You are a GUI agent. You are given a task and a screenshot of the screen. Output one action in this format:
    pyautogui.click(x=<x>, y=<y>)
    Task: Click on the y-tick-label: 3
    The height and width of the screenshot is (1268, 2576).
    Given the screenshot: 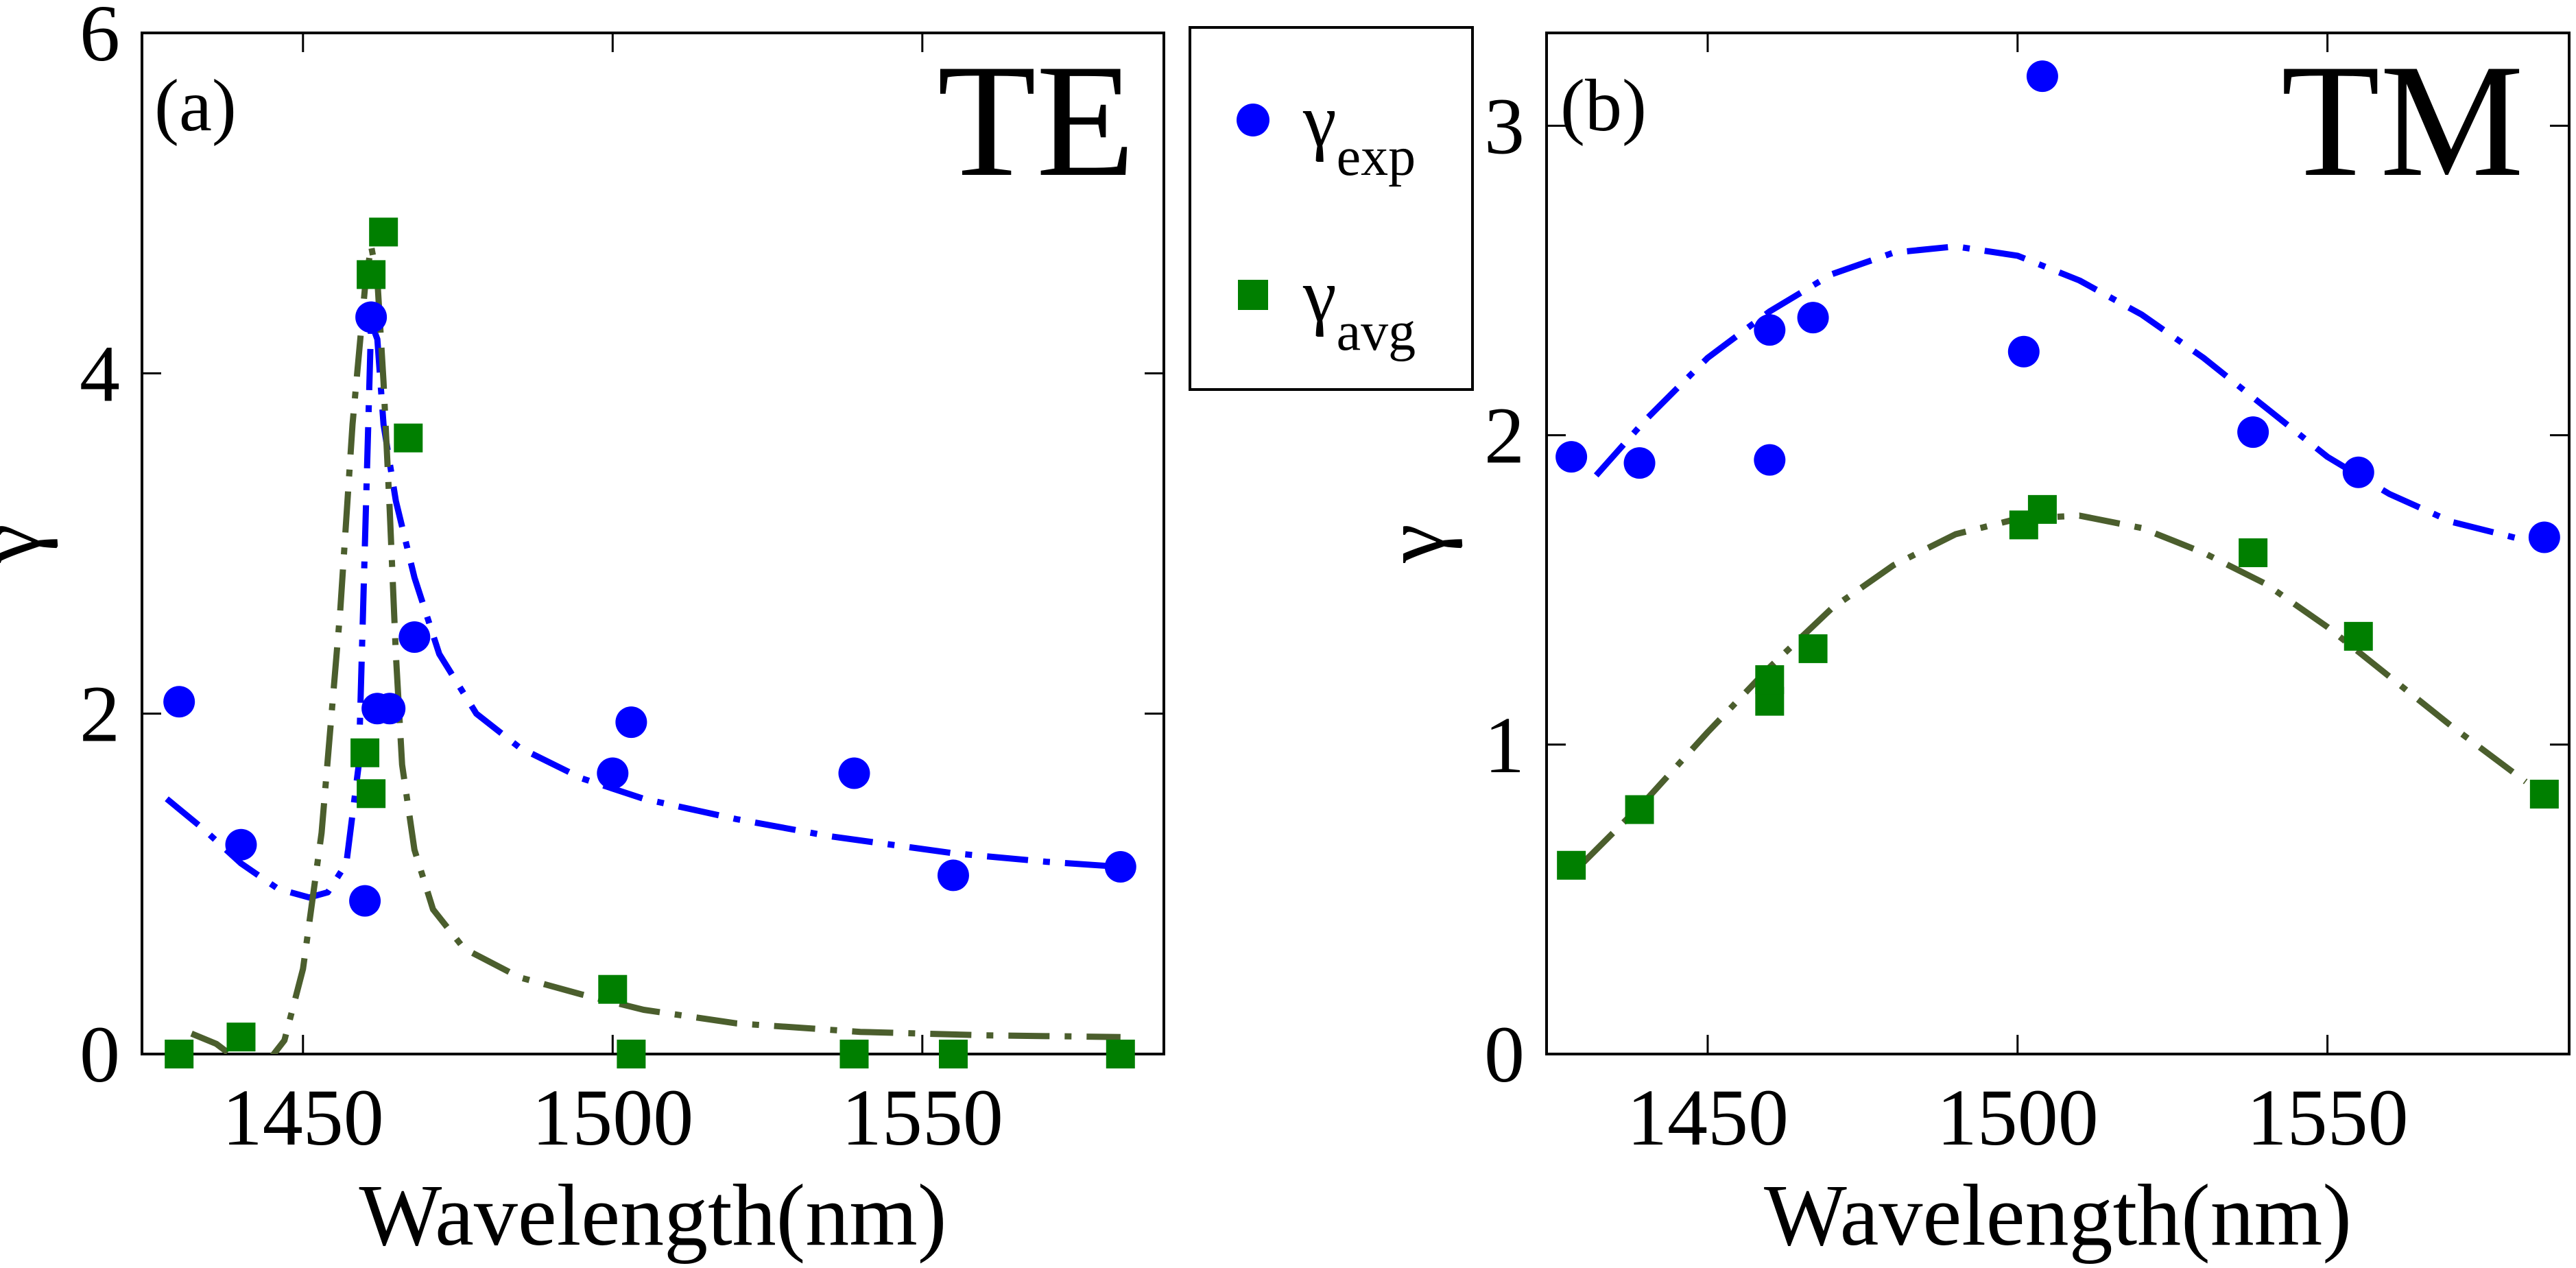 What is the action you would take?
    pyautogui.click(x=1504, y=126)
    